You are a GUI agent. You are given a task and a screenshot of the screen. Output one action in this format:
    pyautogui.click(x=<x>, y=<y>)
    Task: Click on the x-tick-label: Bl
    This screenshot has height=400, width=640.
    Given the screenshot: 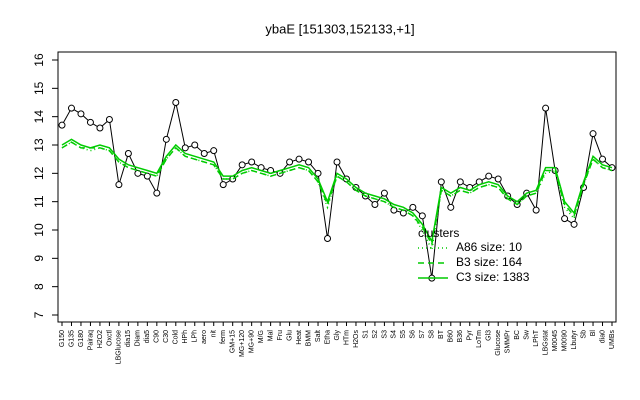 What is the action you would take?
    pyautogui.click(x=593, y=333)
    